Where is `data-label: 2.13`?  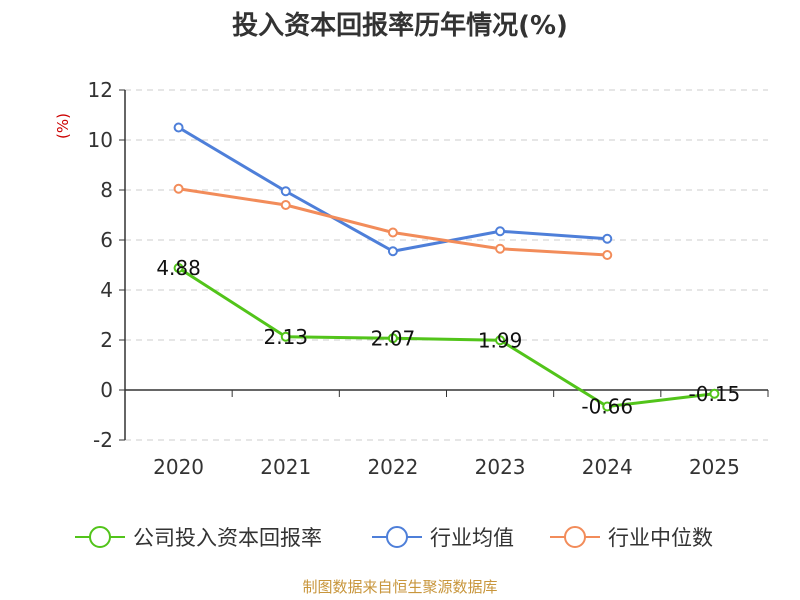 data-label: 2.13 is located at coordinates (285, 337).